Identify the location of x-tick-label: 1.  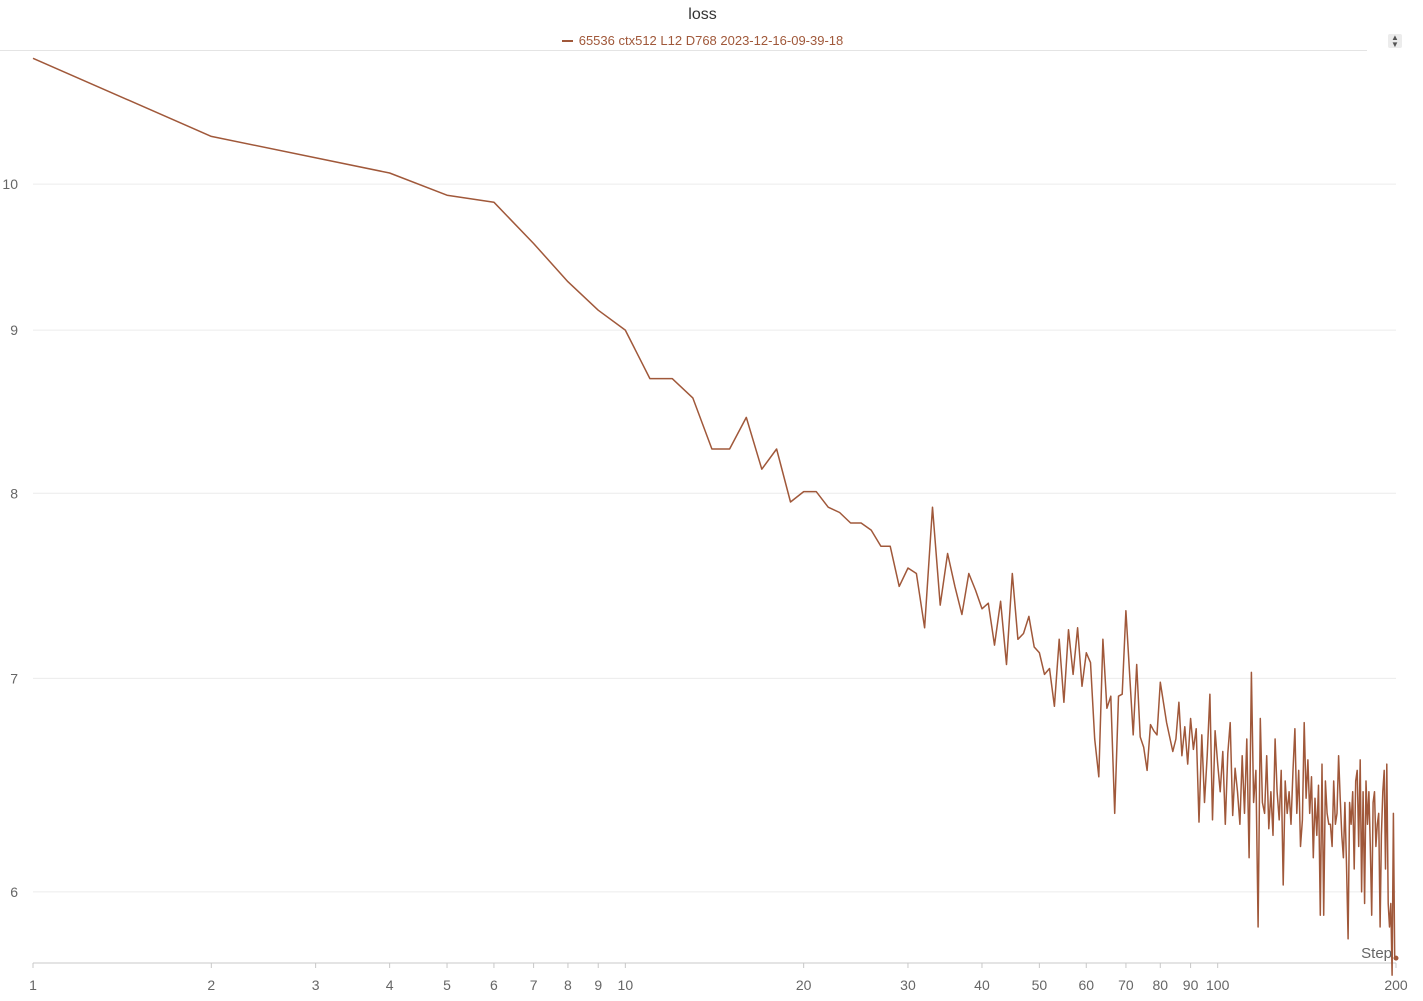
(33, 985).